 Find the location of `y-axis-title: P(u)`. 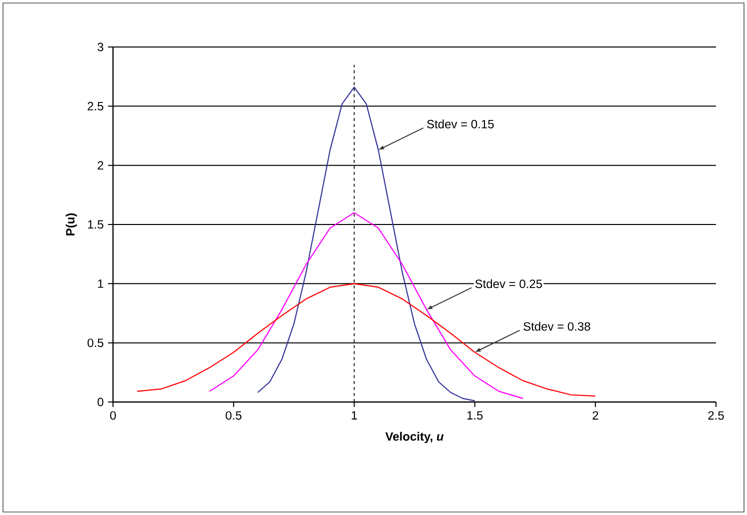

y-axis-title: P(u) is located at coordinates (71, 224).